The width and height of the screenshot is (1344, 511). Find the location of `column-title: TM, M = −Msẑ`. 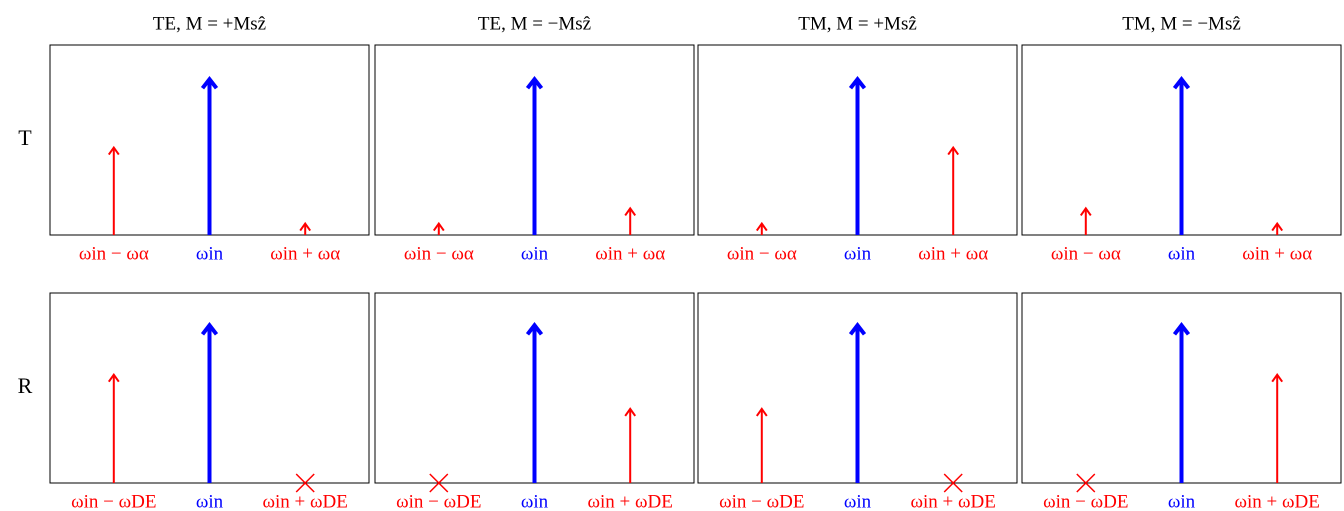

column-title: TM, M = −Msẑ is located at coordinates (1181, 23).